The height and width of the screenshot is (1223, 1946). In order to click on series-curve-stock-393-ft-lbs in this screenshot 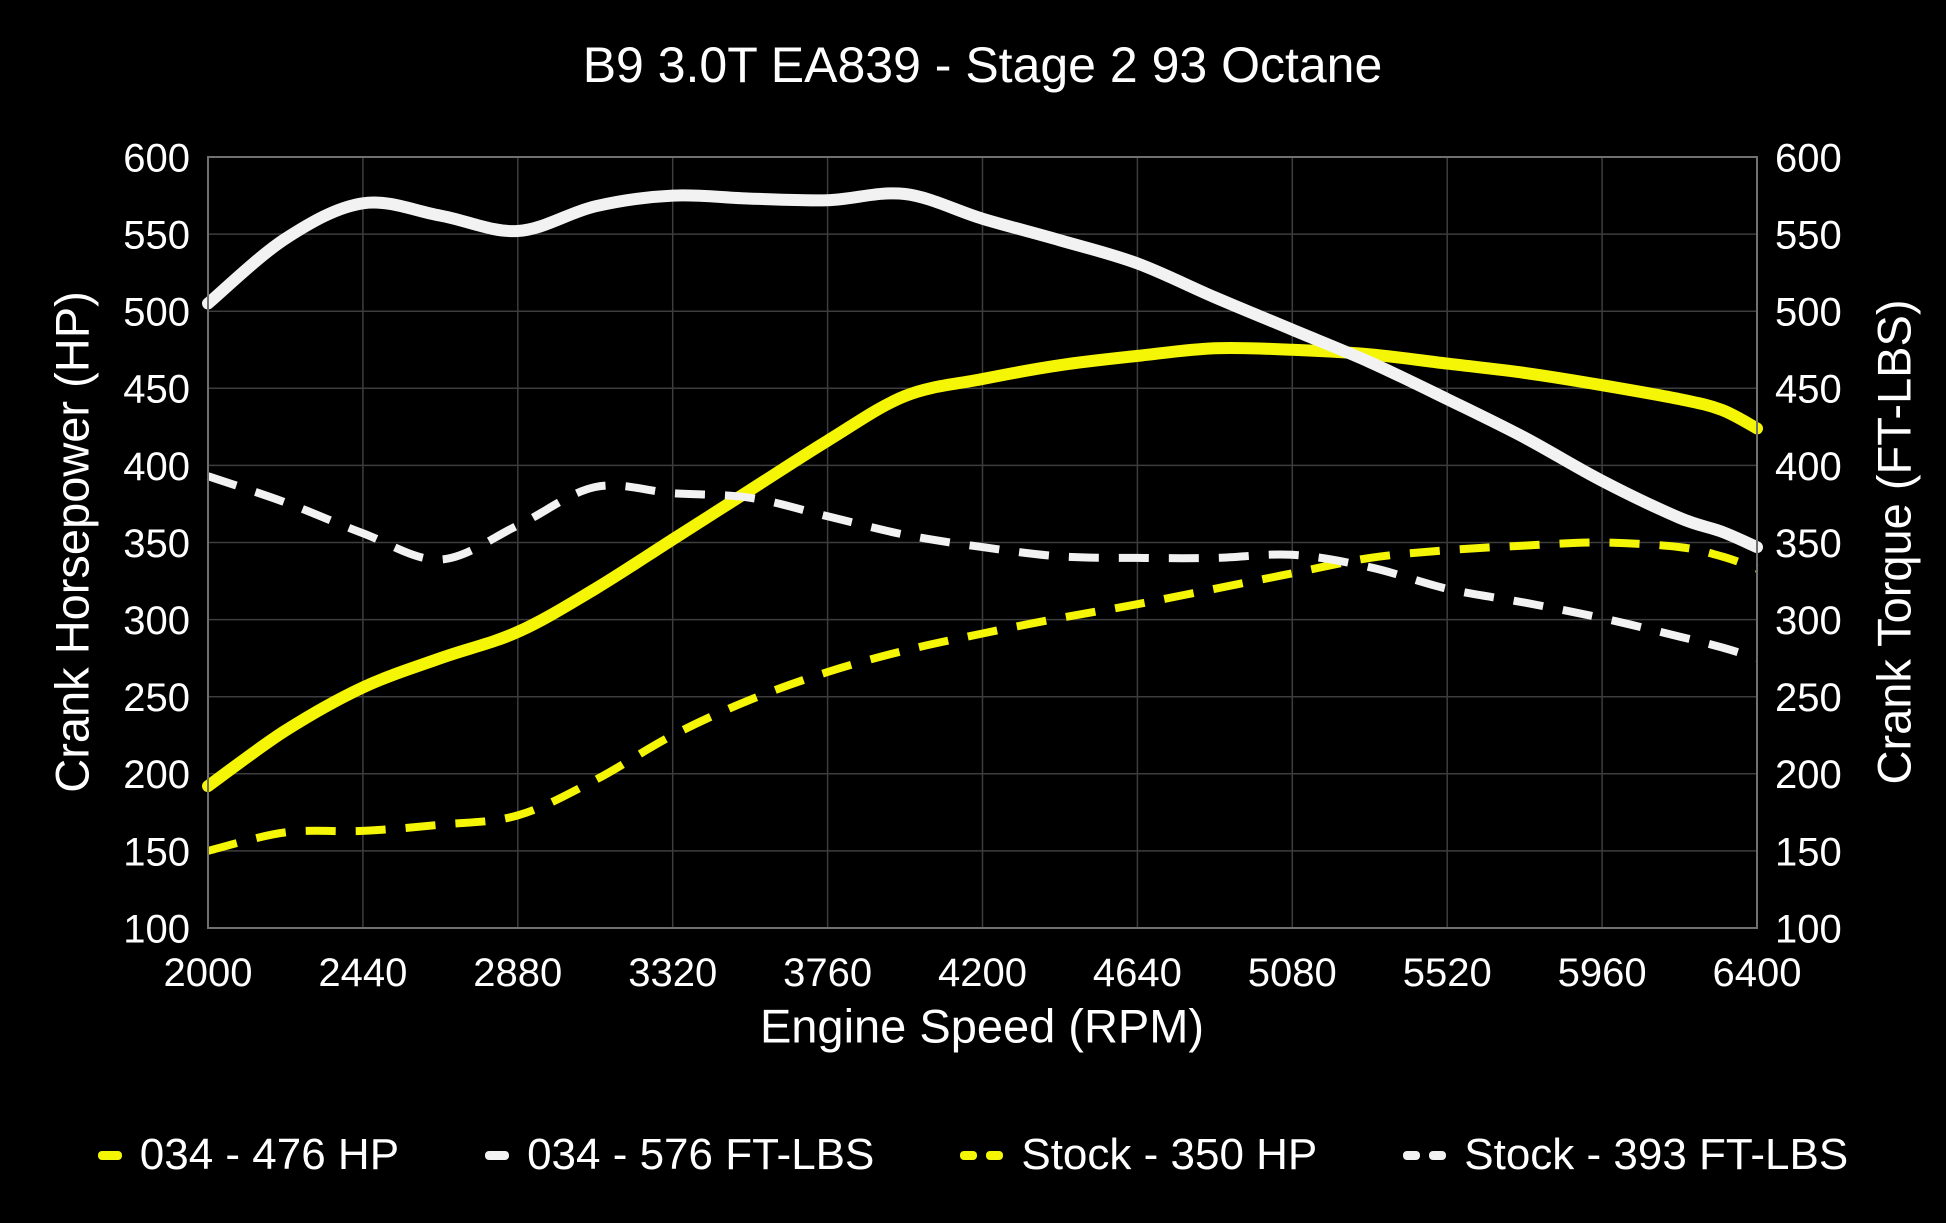, I will do `click(982, 567)`.